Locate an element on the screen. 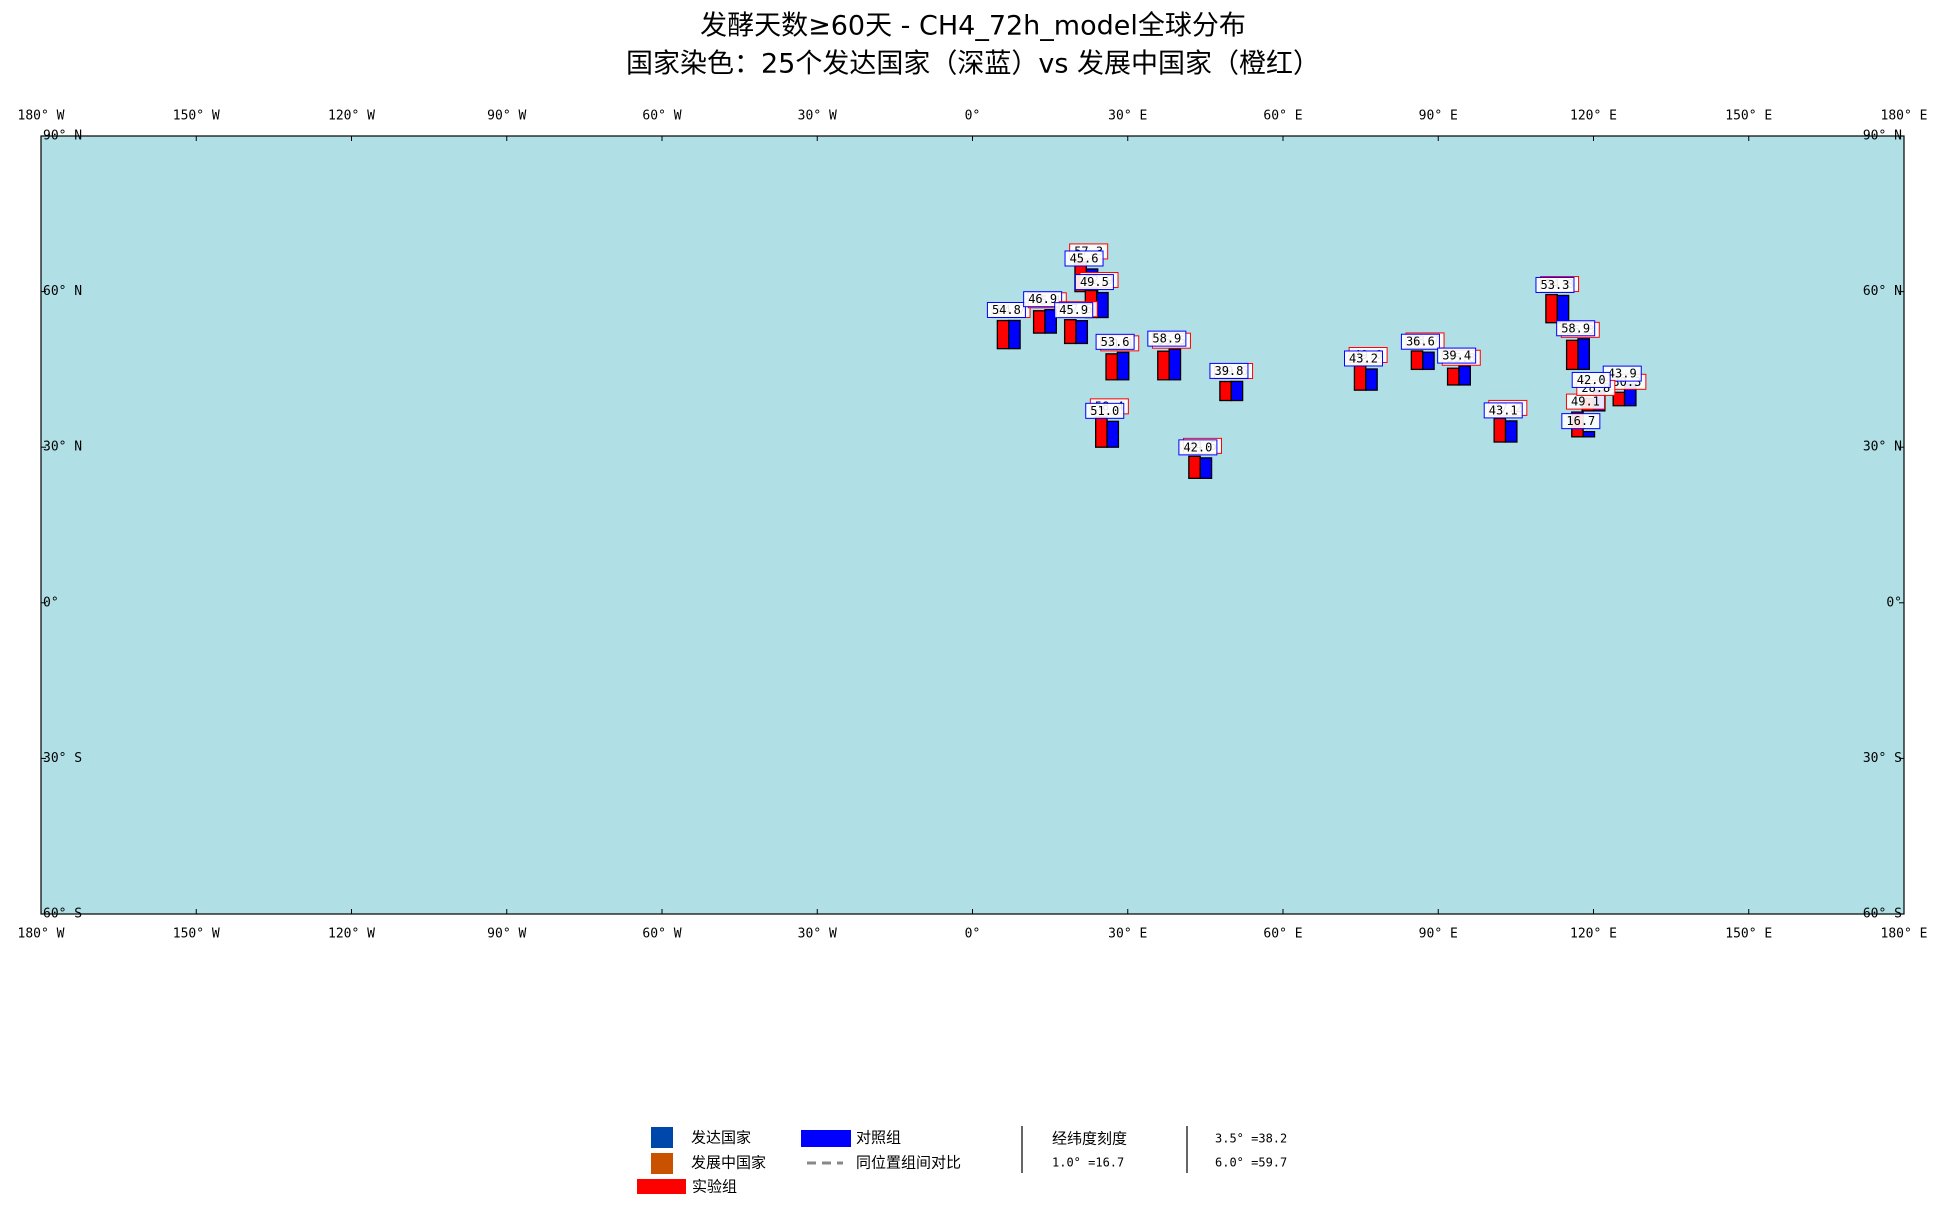  chart-title: 发酵天数≥60天 - CH4_72h_model全球分布 is located at coordinates (973, 26).